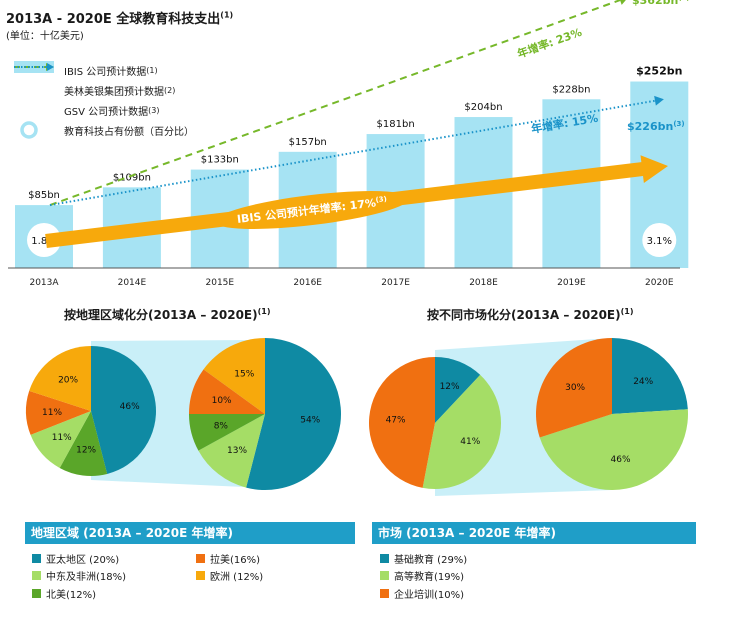  What do you see at coordinates (105, 72) in the screenshot?
I see `legend-label-ibis: IBIS 公司预计数据` at bounding box center [105, 72].